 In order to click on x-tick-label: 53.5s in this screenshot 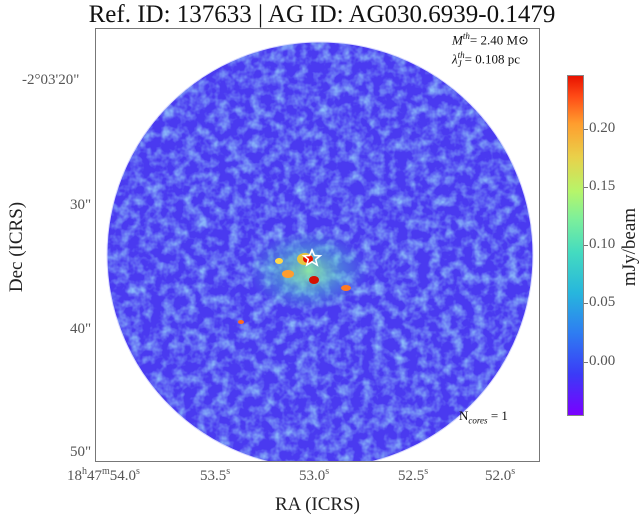, I will do `click(215, 475)`.